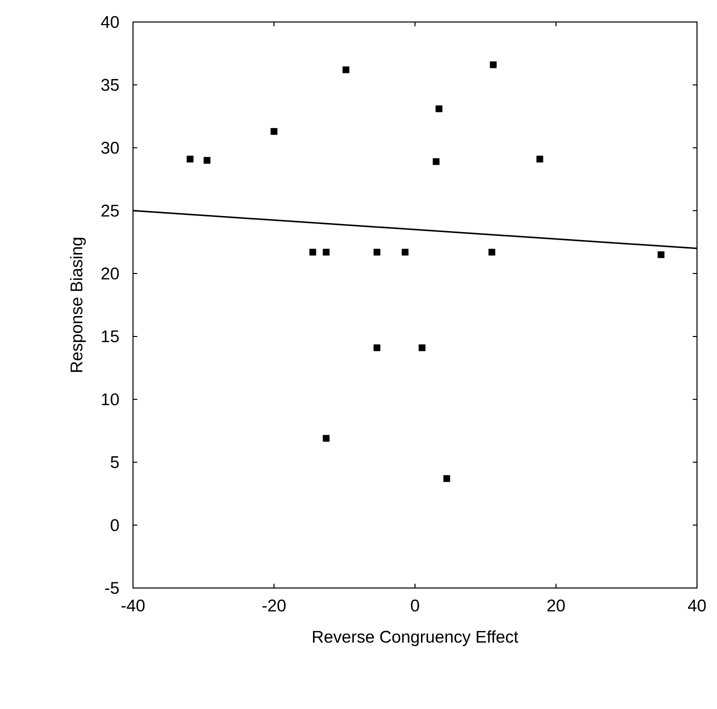 Image resolution: width=717 pixels, height=709 pixels. What do you see at coordinates (110, 22) in the screenshot?
I see `y-tick-label: 40` at bounding box center [110, 22].